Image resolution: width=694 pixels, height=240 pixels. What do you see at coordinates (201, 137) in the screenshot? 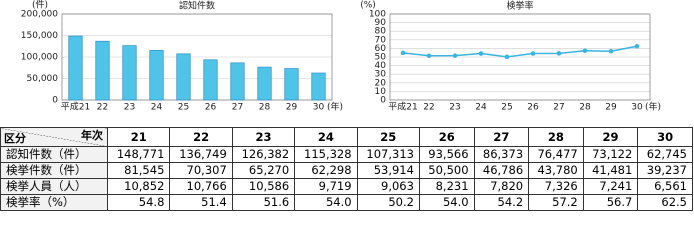
I see `column-header: 22` at bounding box center [201, 137].